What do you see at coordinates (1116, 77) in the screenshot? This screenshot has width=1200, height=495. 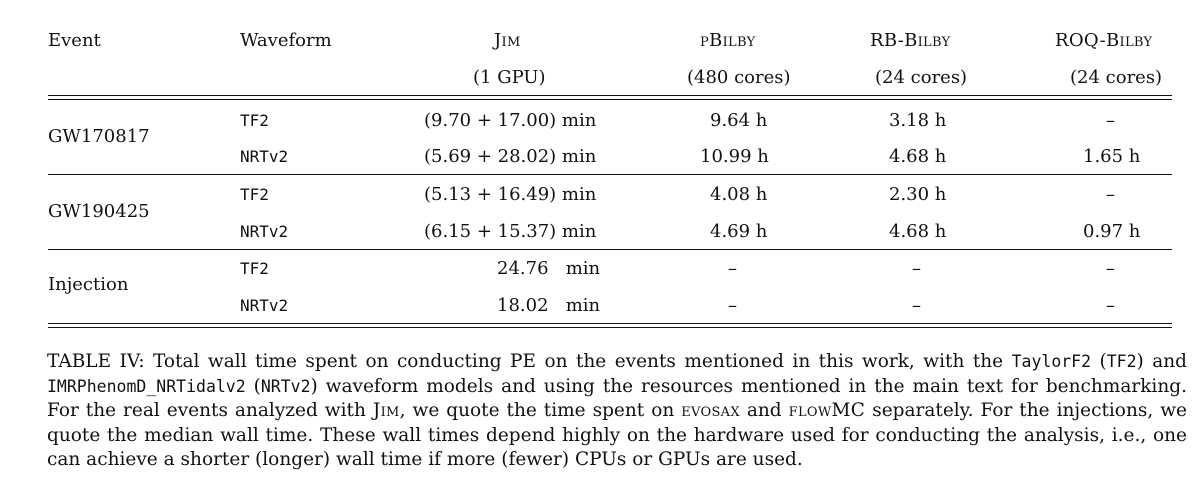 I see `header-roqbilby-resources: (24 cores)` at bounding box center [1116, 77].